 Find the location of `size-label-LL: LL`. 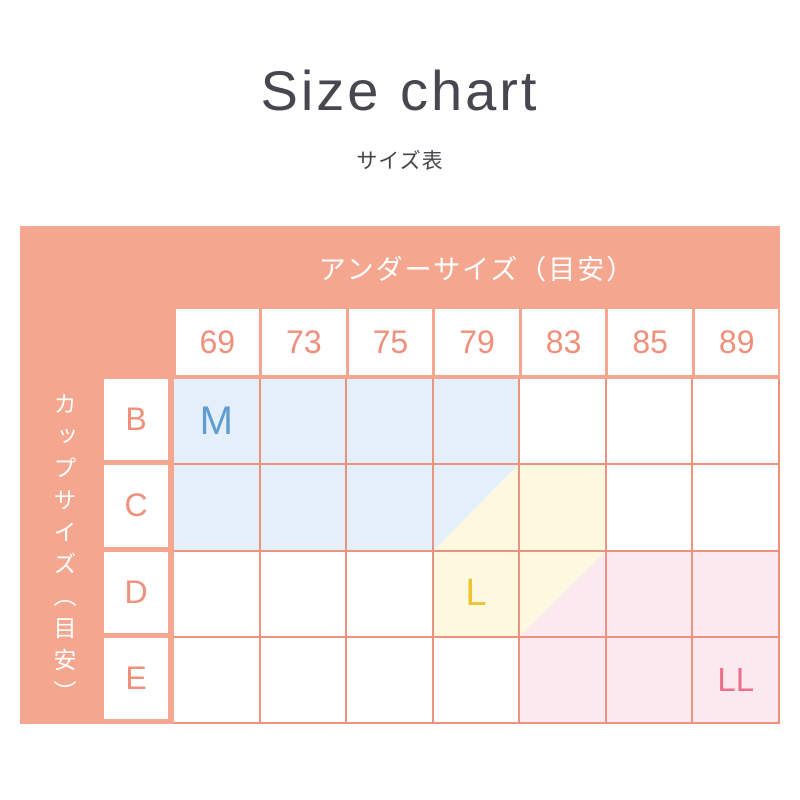

size-label-LL: LL is located at coordinates (736, 679).